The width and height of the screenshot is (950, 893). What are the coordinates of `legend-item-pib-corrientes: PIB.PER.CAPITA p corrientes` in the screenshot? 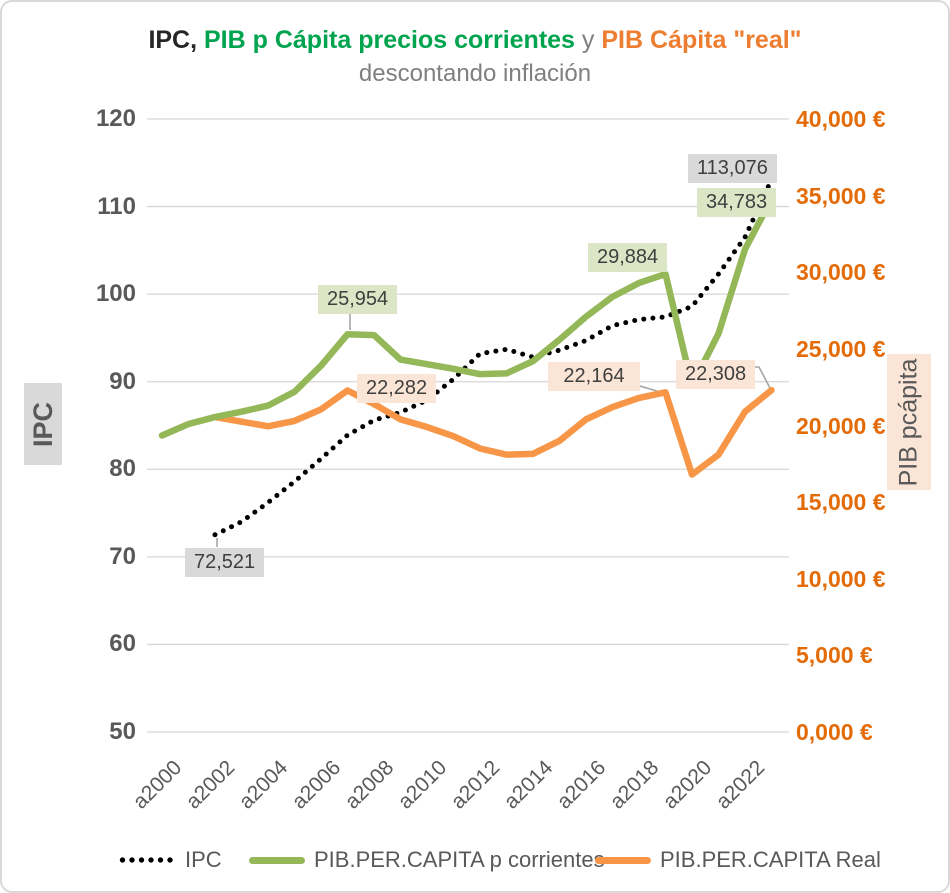 It's located at (427, 860).